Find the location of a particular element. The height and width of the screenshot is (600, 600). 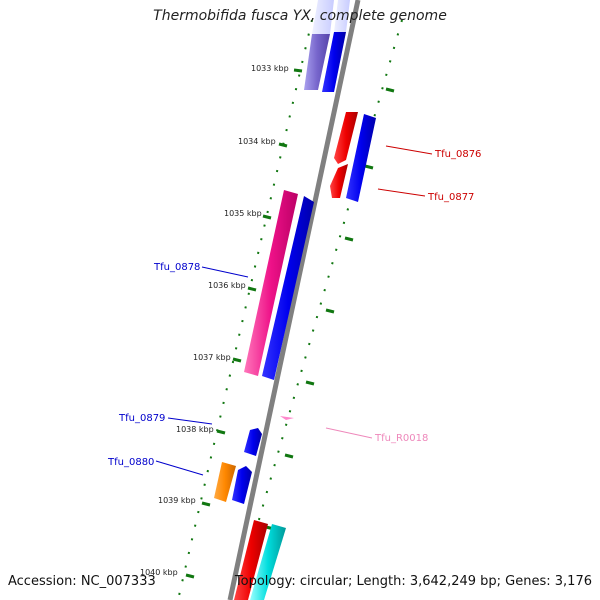

tick-label: 1037 kbp is located at coordinates (212, 357).